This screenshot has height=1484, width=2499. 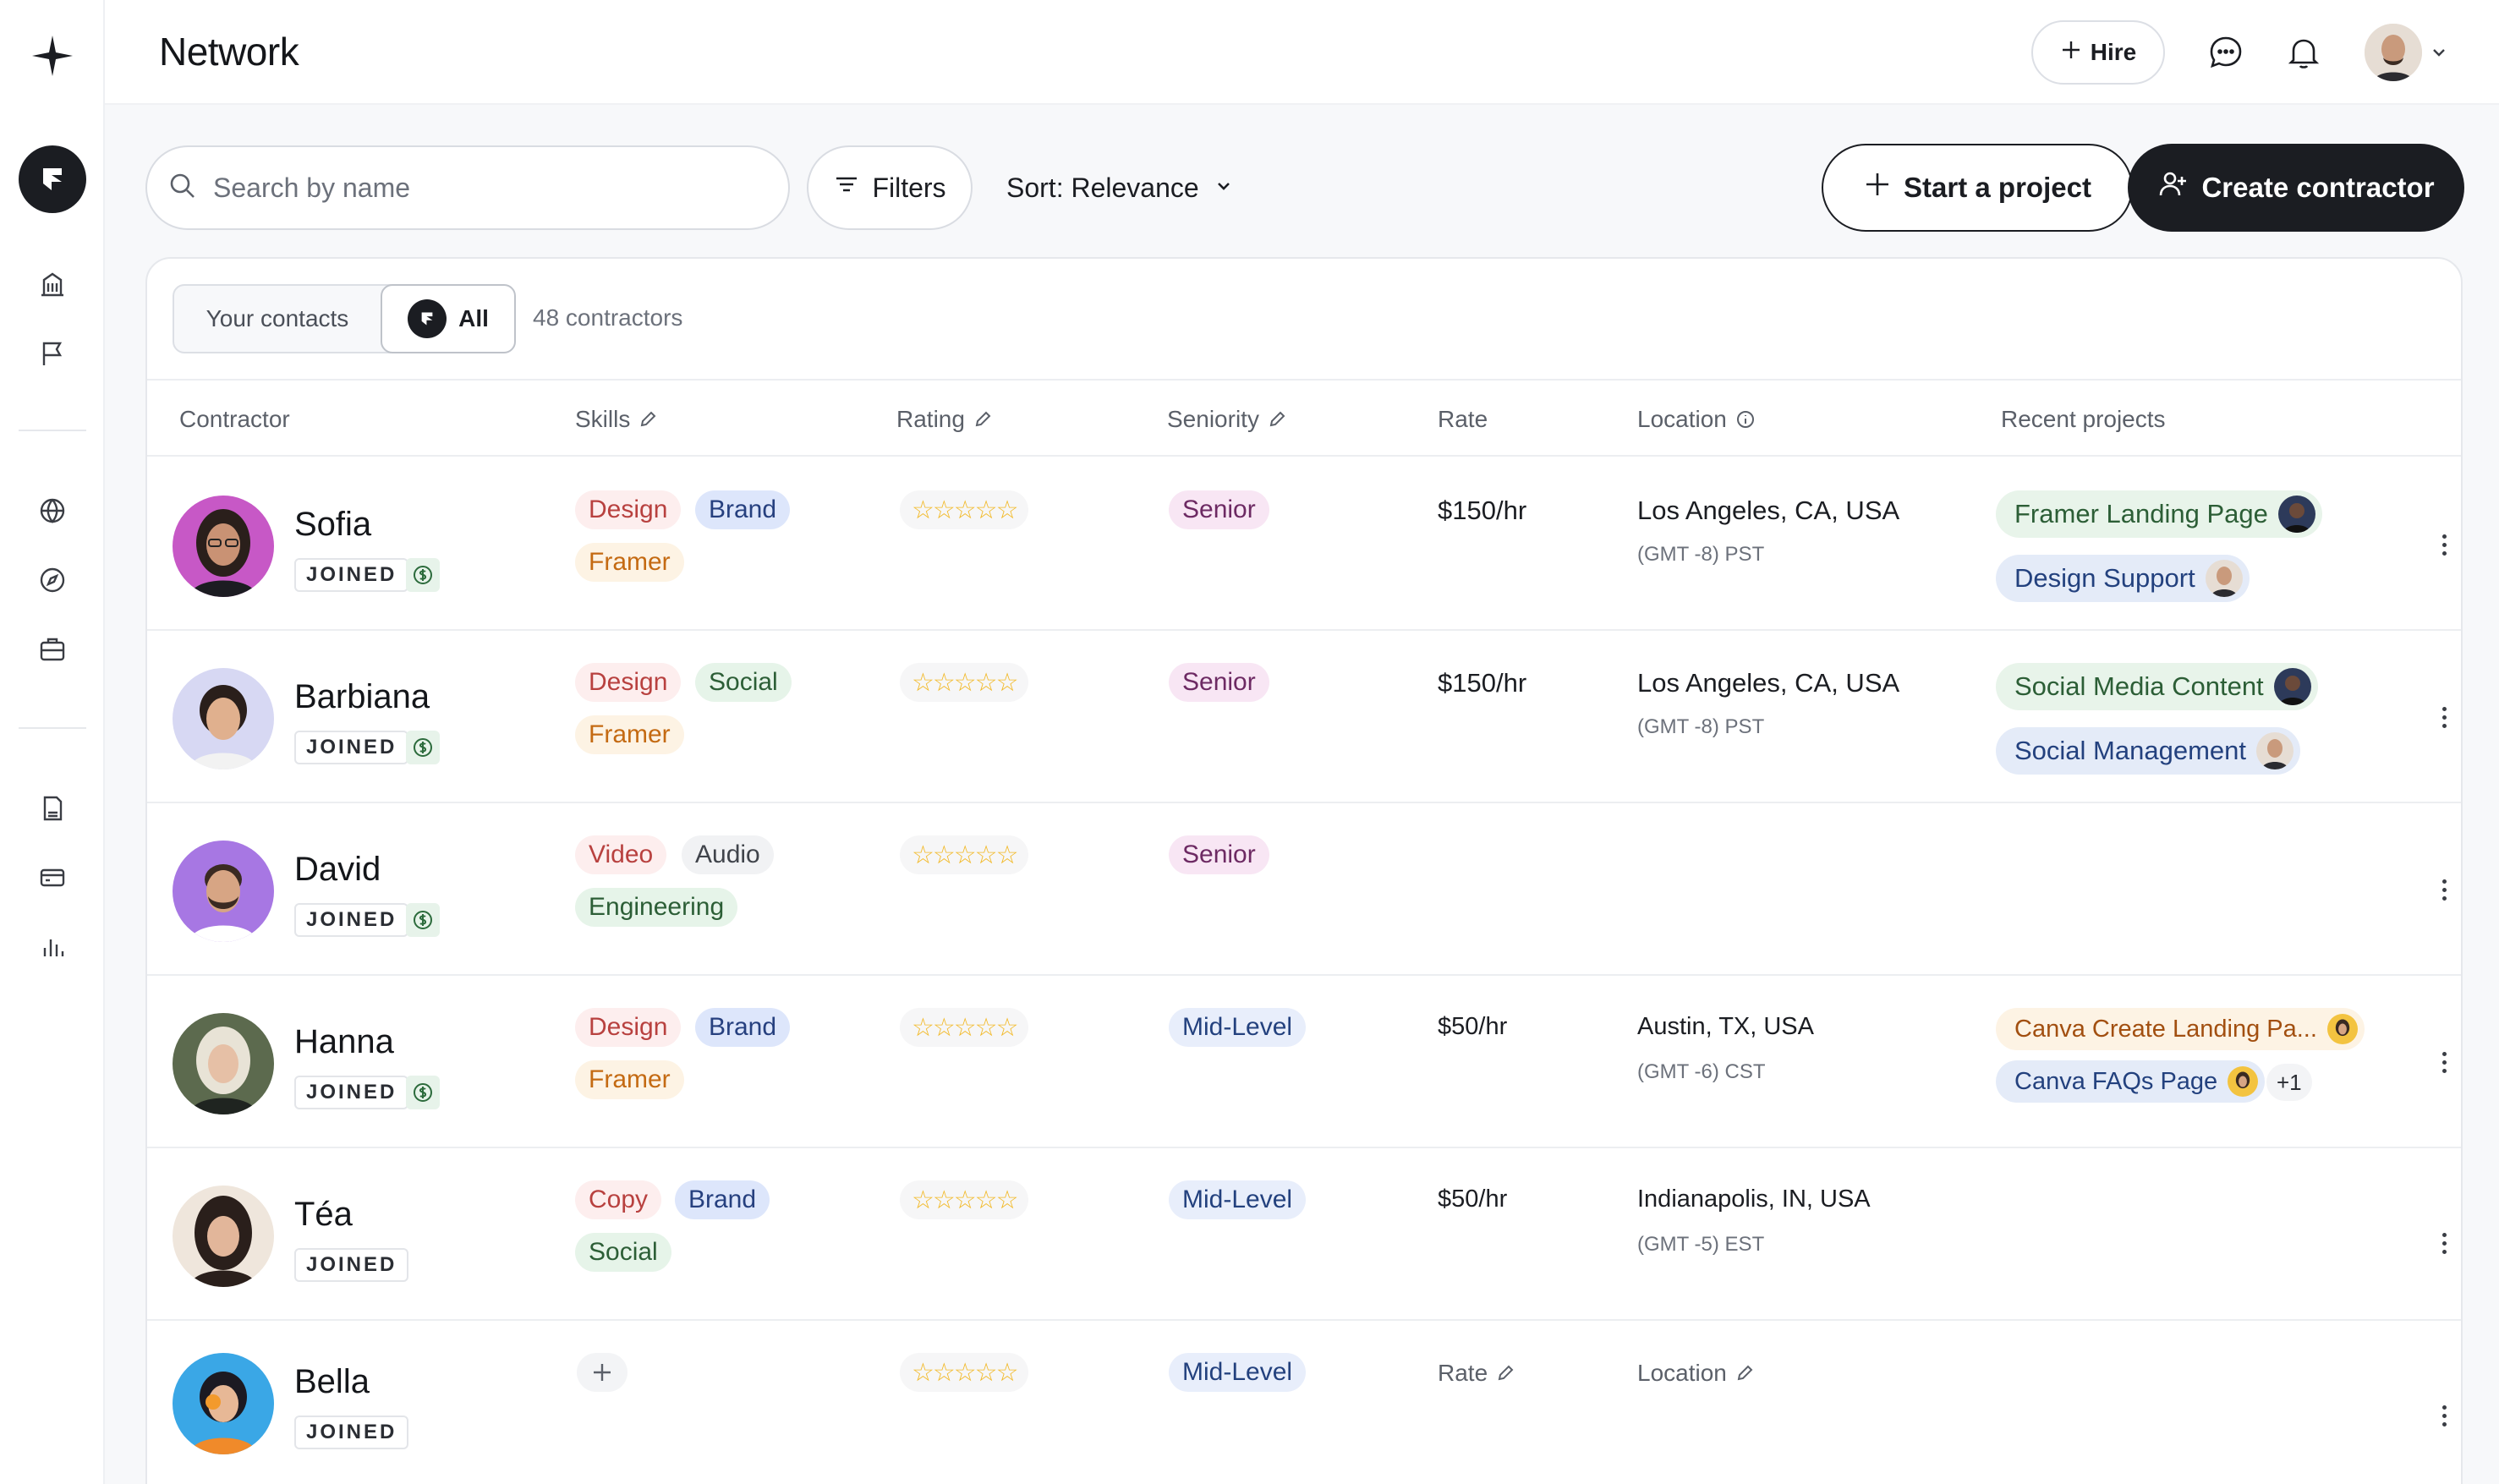 I want to click on contractor-count: 48 contractors, so click(x=608, y=317).